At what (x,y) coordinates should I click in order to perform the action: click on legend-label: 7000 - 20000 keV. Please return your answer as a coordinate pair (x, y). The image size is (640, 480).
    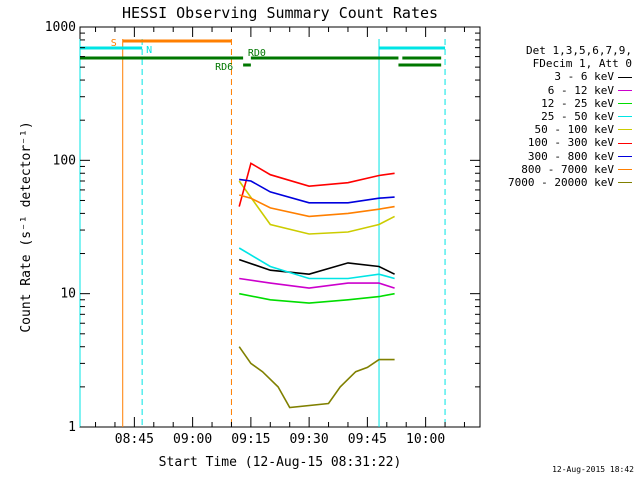
    Looking at the image, I should click on (561, 183).